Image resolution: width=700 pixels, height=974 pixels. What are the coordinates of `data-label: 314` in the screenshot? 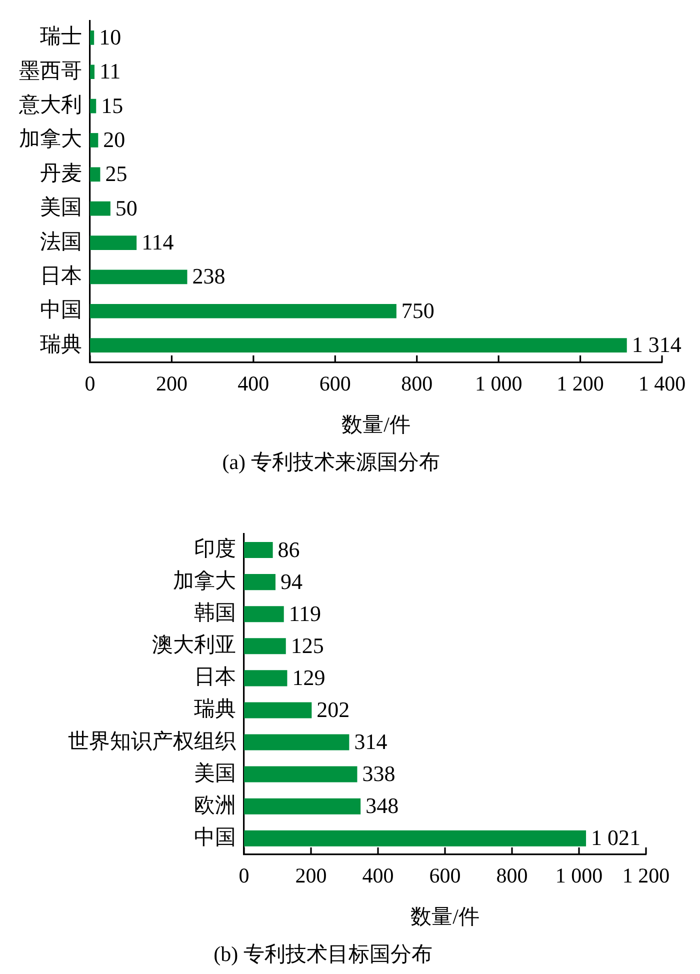 It's located at (371, 741).